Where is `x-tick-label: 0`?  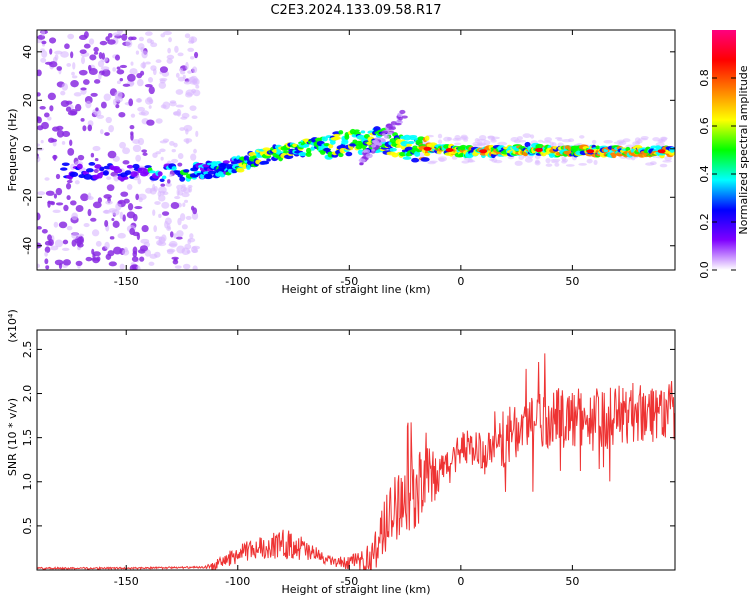 x-tick-label: 0 is located at coordinates (460, 281).